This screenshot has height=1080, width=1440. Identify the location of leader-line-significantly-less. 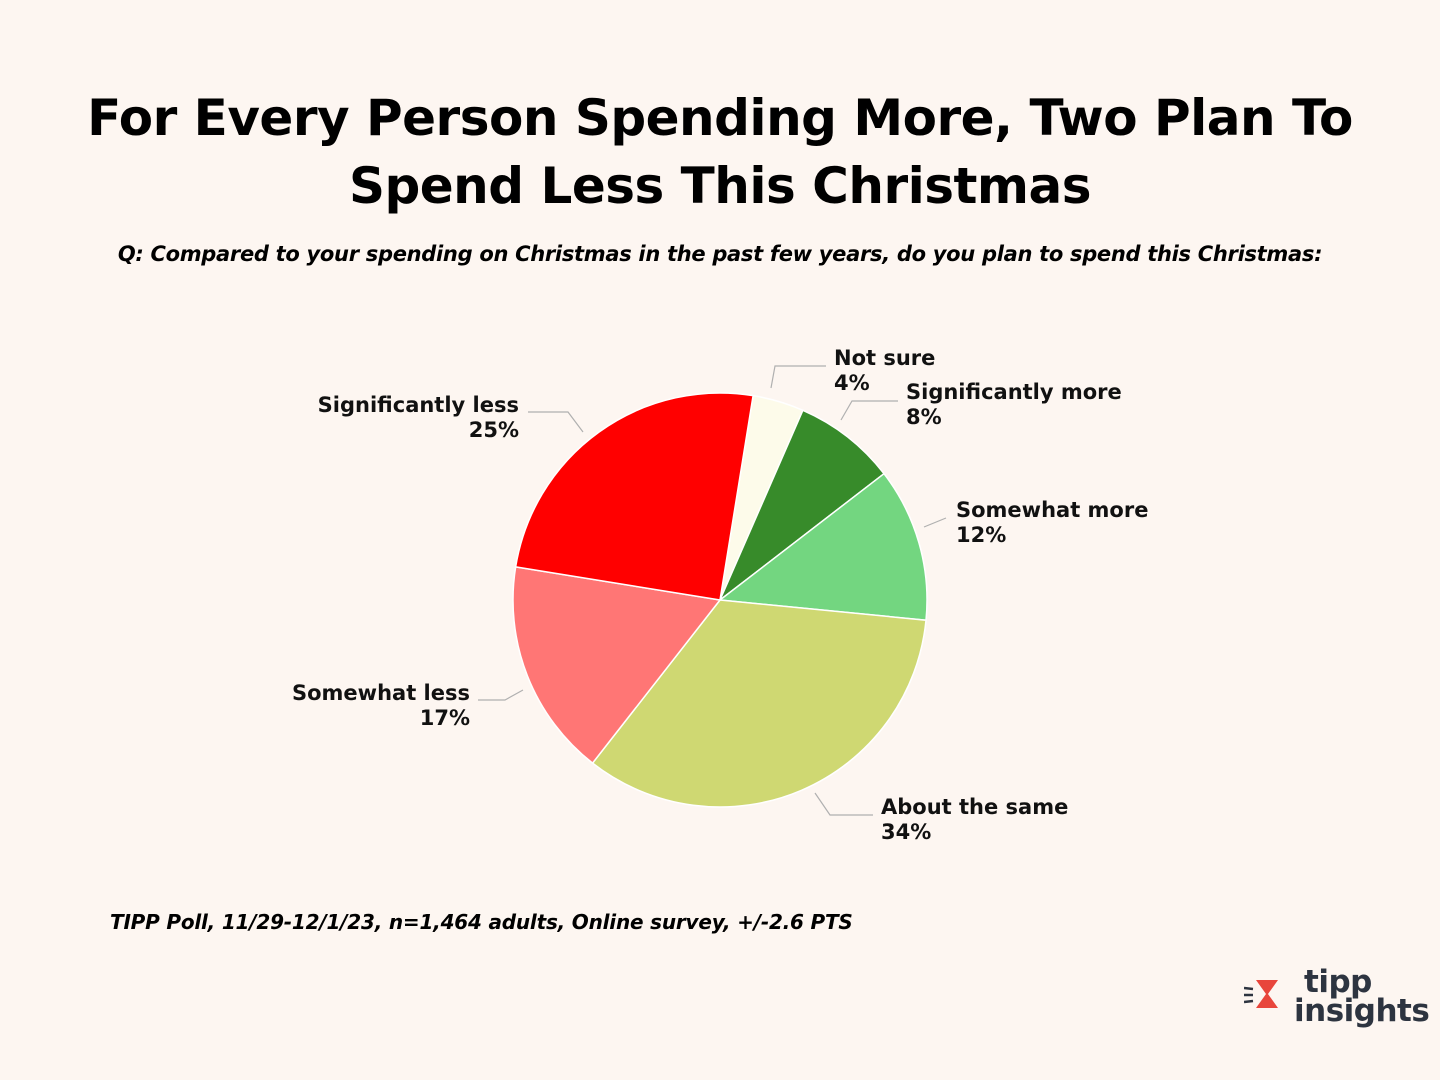
(556, 422).